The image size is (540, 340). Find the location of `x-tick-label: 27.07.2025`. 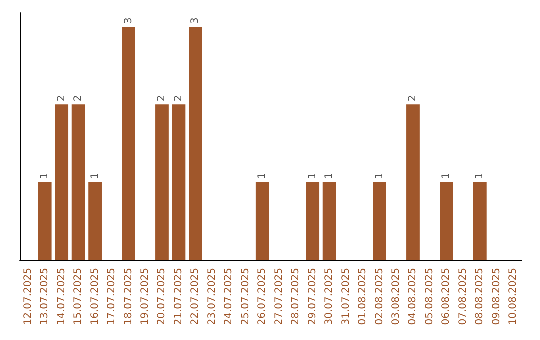

x-tick-label: 27.07.2025 is located at coordinates (279, 297).